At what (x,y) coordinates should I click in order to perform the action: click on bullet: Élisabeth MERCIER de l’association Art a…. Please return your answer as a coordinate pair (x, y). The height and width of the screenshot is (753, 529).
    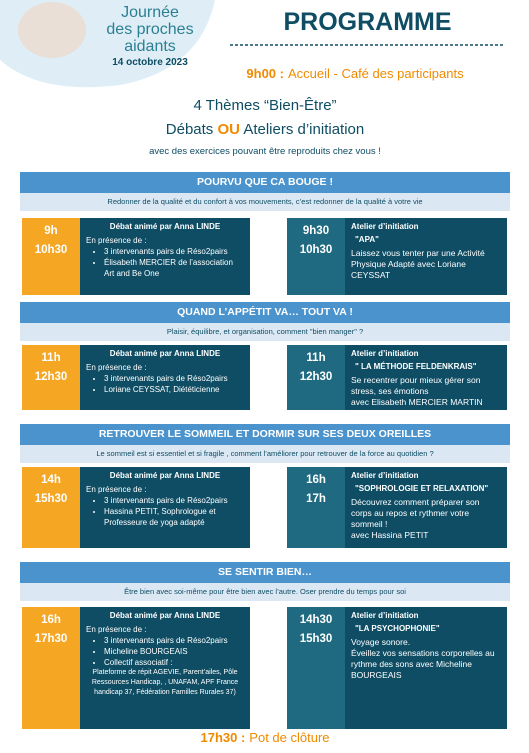
    Looking at the image, I should click on (174, 268).